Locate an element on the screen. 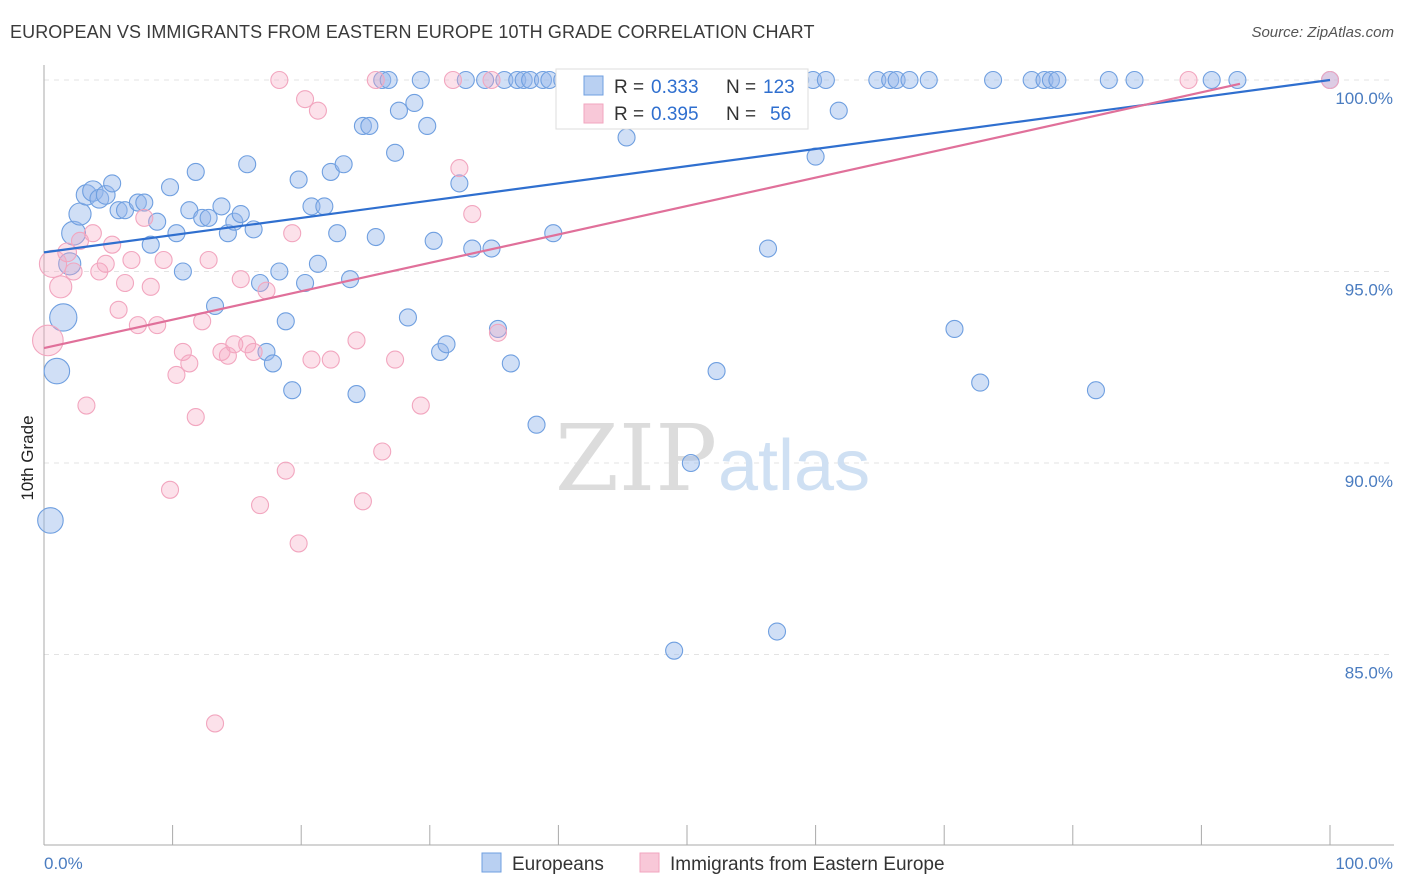  watermark: ZIP atlas is located at coordinates (712, 458).